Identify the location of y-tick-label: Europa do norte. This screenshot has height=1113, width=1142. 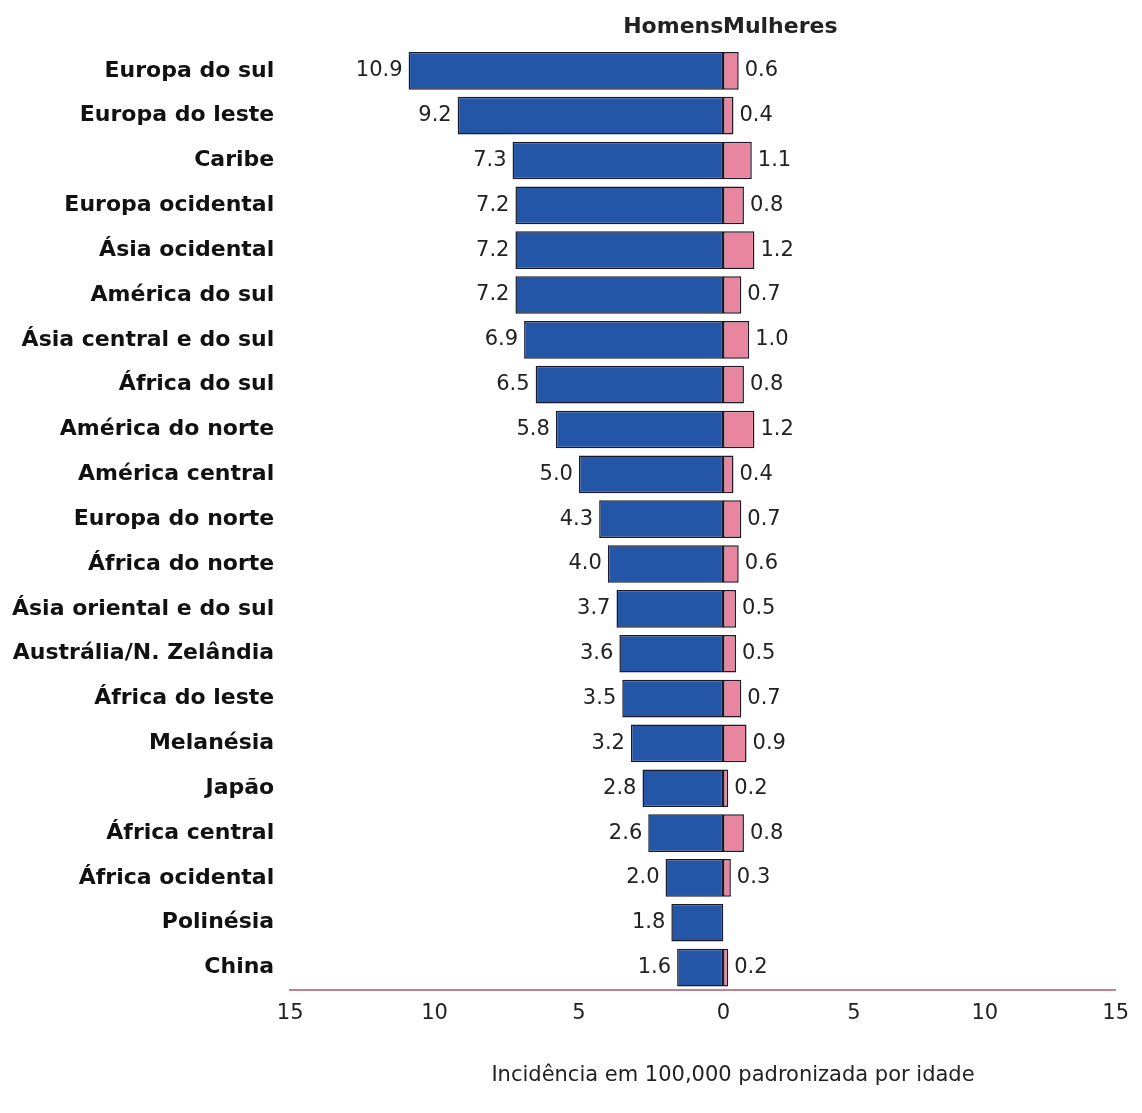
(174, 517).